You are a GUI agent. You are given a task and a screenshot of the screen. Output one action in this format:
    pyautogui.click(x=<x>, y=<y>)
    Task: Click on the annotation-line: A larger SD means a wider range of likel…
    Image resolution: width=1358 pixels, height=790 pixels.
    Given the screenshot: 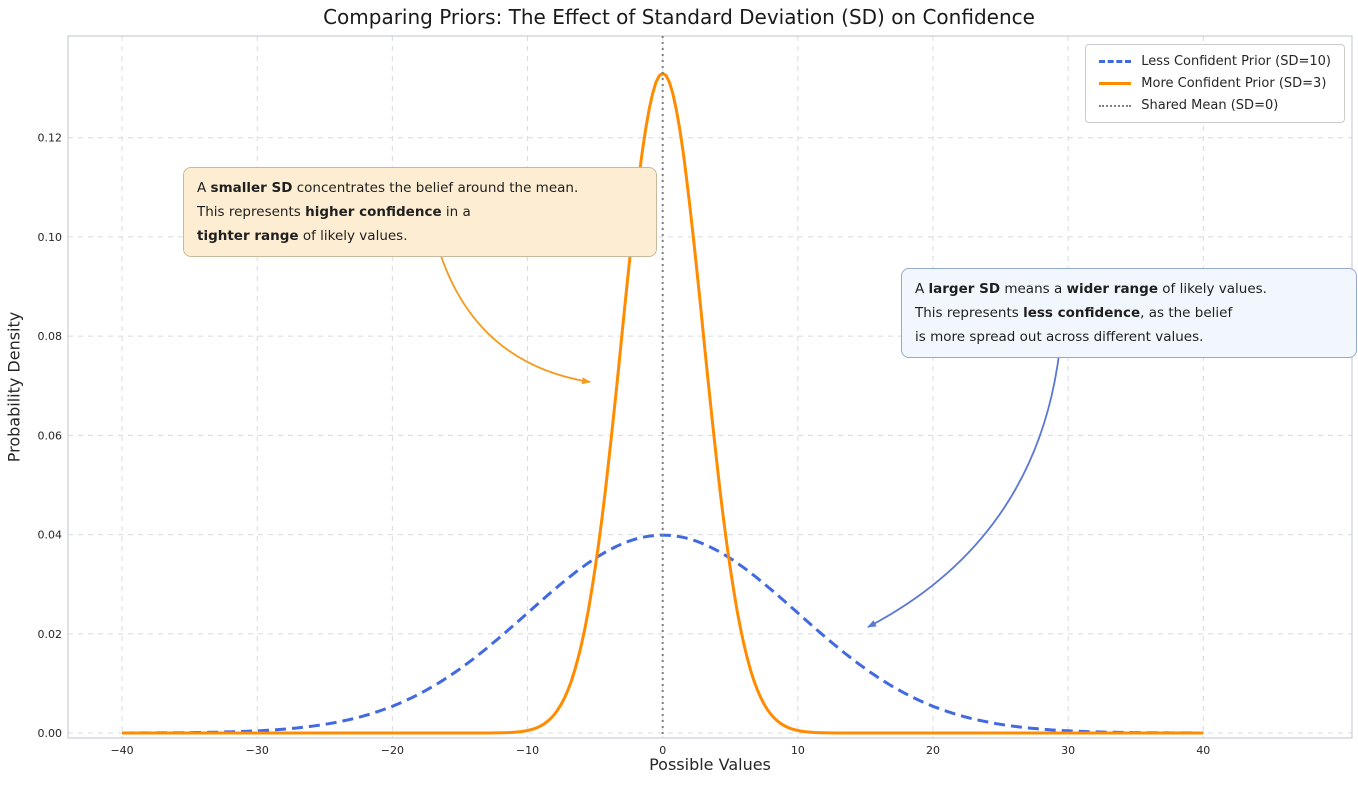 What is the action you would take?
    pyautogui.click(x=1091, y=289)
    